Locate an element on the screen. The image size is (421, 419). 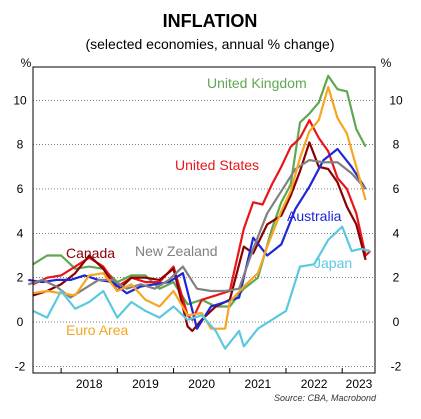
chart-title: INFLATION is located at coordinates (210, 21).